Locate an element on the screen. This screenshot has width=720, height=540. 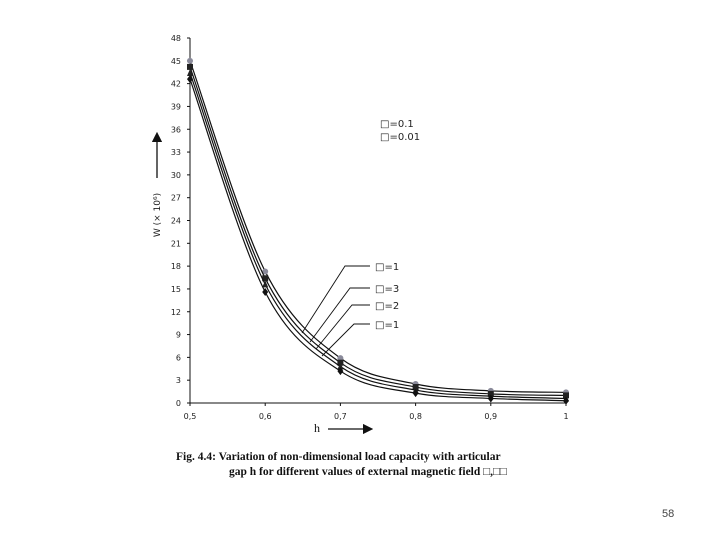
y-tick-label: 45 is located at coordinates (176, 61).